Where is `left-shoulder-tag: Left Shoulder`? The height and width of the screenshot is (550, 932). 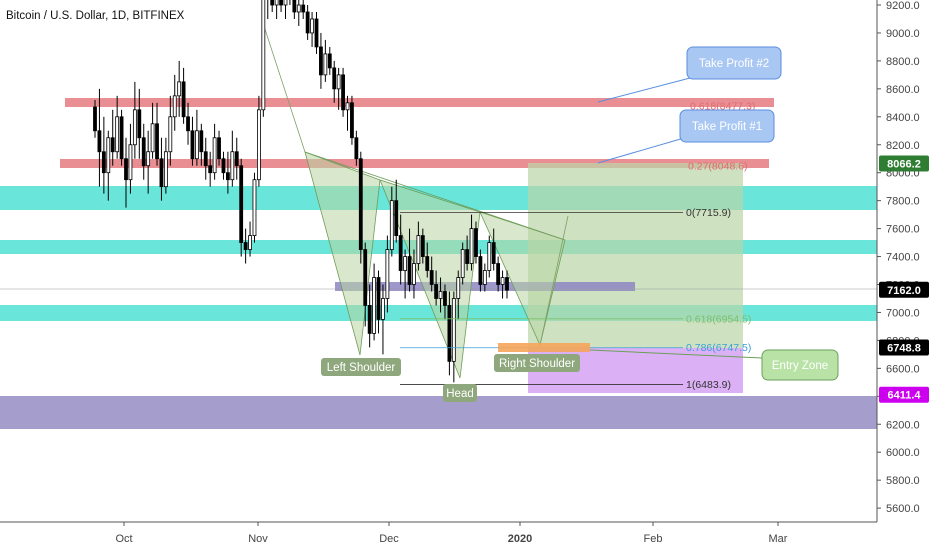
left-shoulder-tag: Left Shoulder is located at coordinates (361, 367).